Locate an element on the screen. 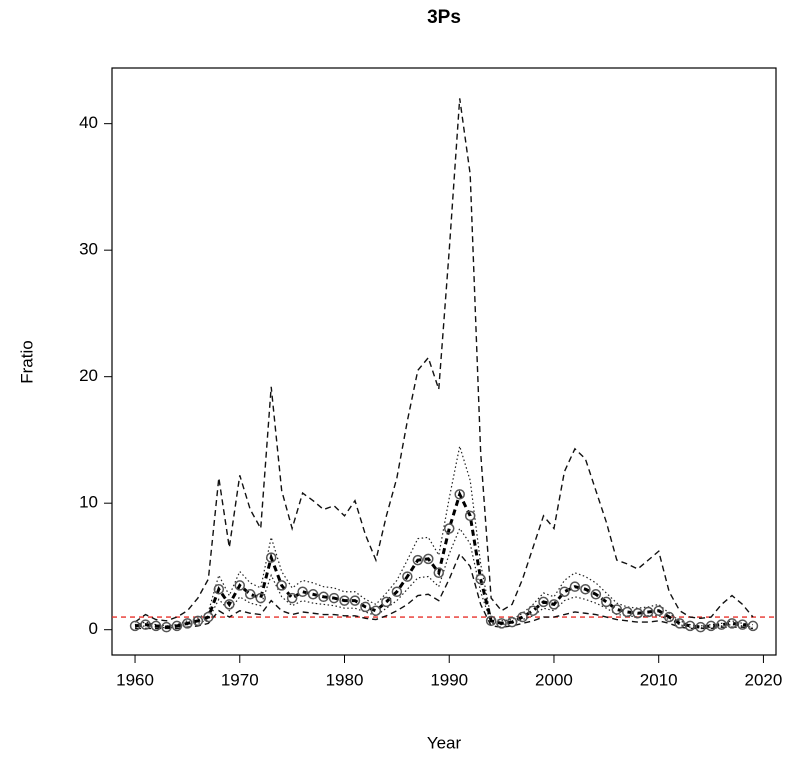 The height and width of the screenshot is (759, 788). chart-title: 3Ps is located at coordinates (444, 17).